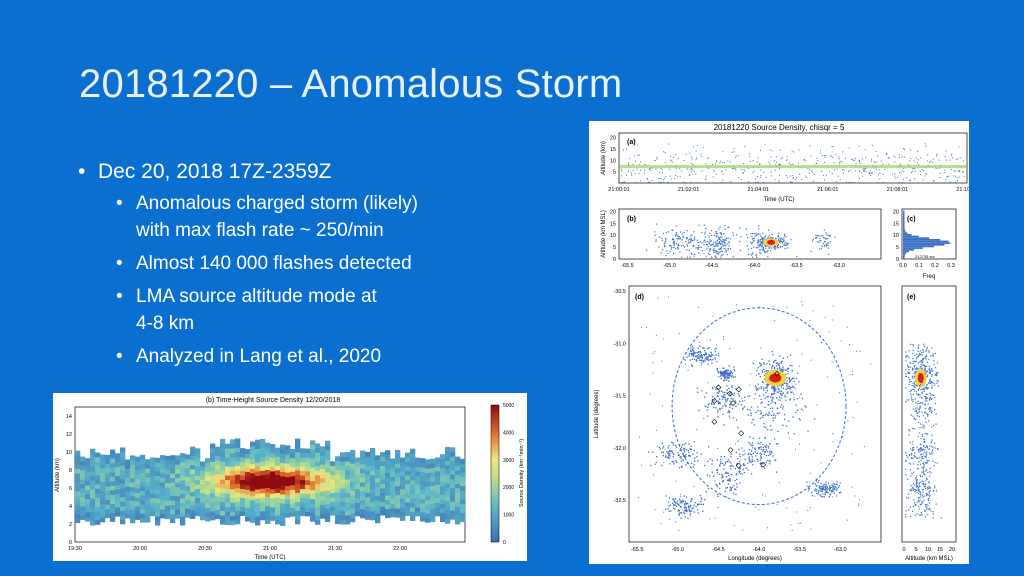 Image resolution: width=1024 pixels, height=576 pixels. I want to click on panel-b-label: (b), so click(631, 219).